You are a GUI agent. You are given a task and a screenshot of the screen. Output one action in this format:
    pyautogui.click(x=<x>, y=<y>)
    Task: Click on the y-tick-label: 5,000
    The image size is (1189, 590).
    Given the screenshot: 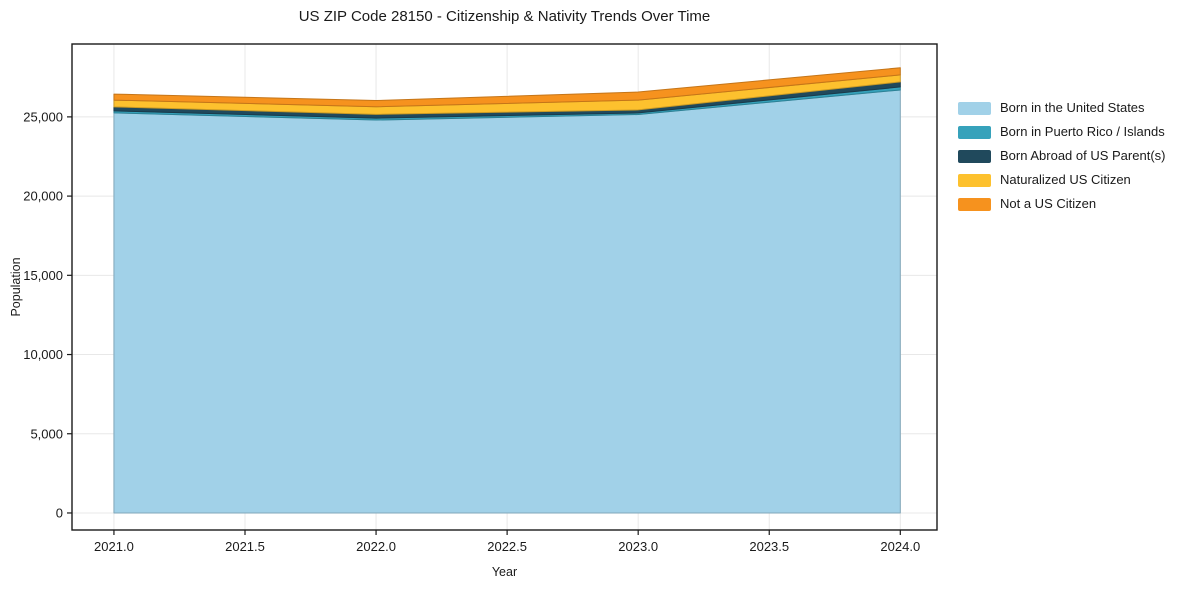 What is the action you would take?
    pyautogui.click(x=46, y=433)
    